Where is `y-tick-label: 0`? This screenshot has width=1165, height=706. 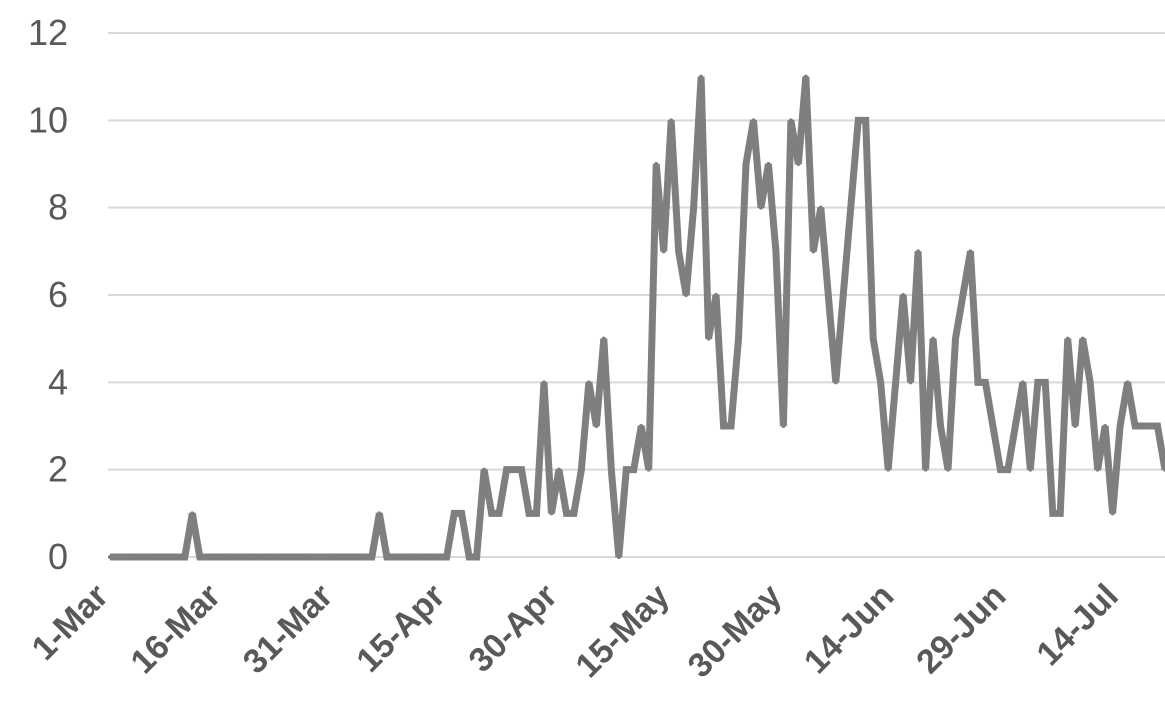 y-tick-label: 0 is located at coordinates (58, 556).